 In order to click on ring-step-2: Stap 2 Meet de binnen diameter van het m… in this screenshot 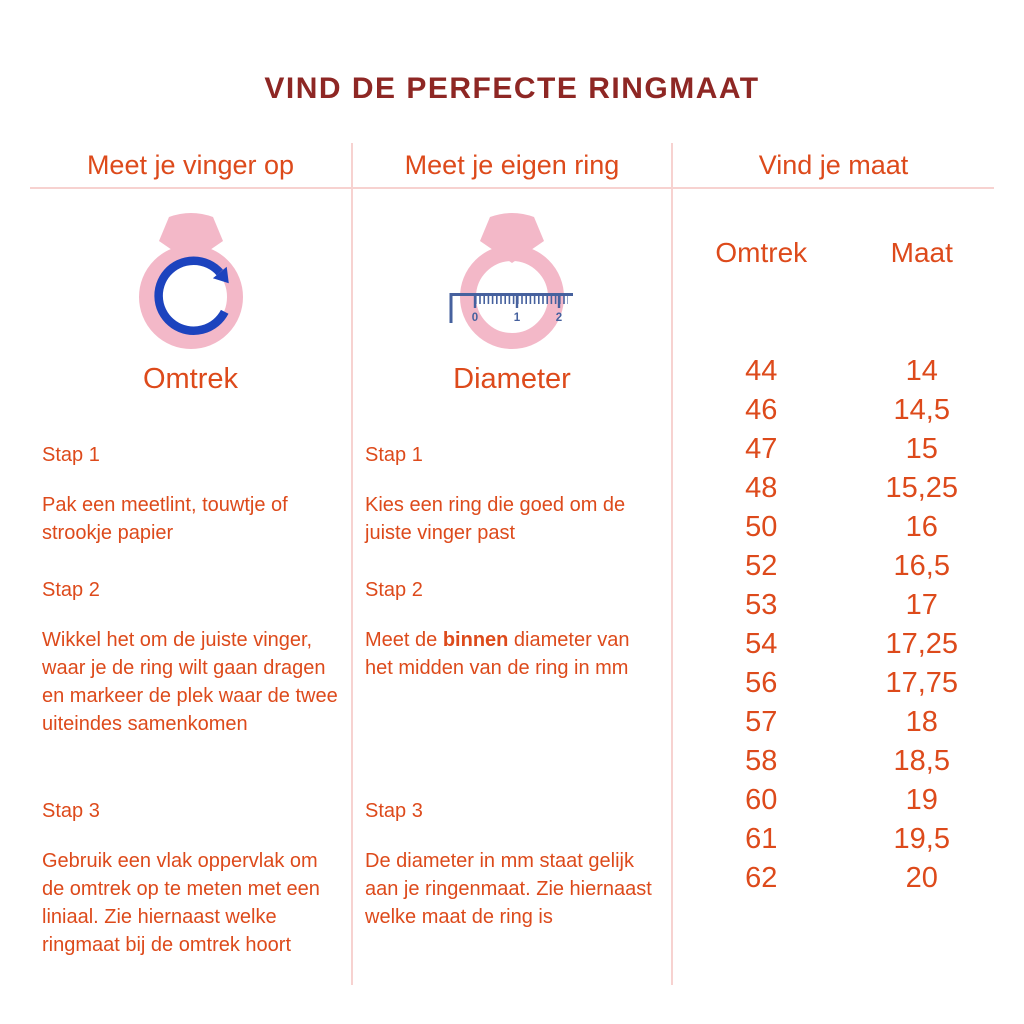, I will do `click(512, 686)`.